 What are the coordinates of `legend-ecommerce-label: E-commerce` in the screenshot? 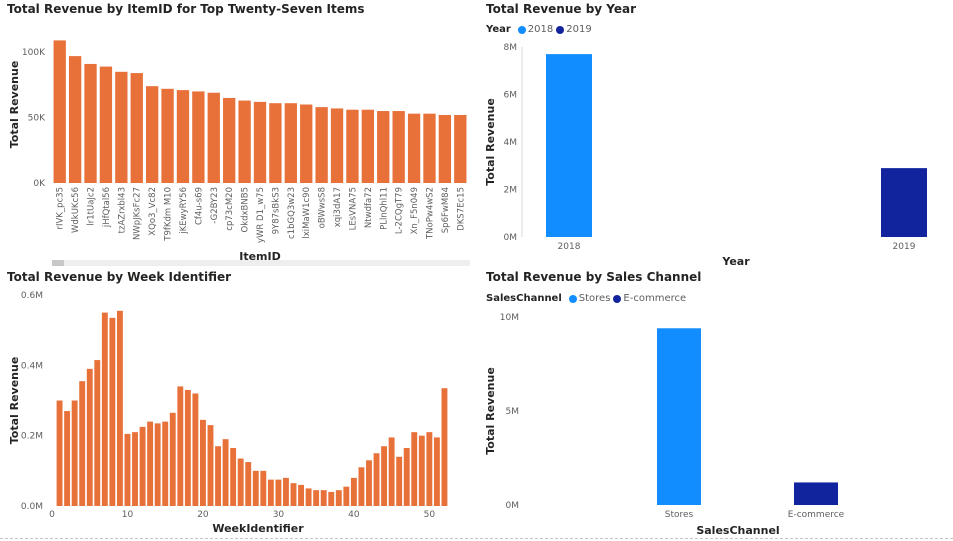 It's located at (655, 298).